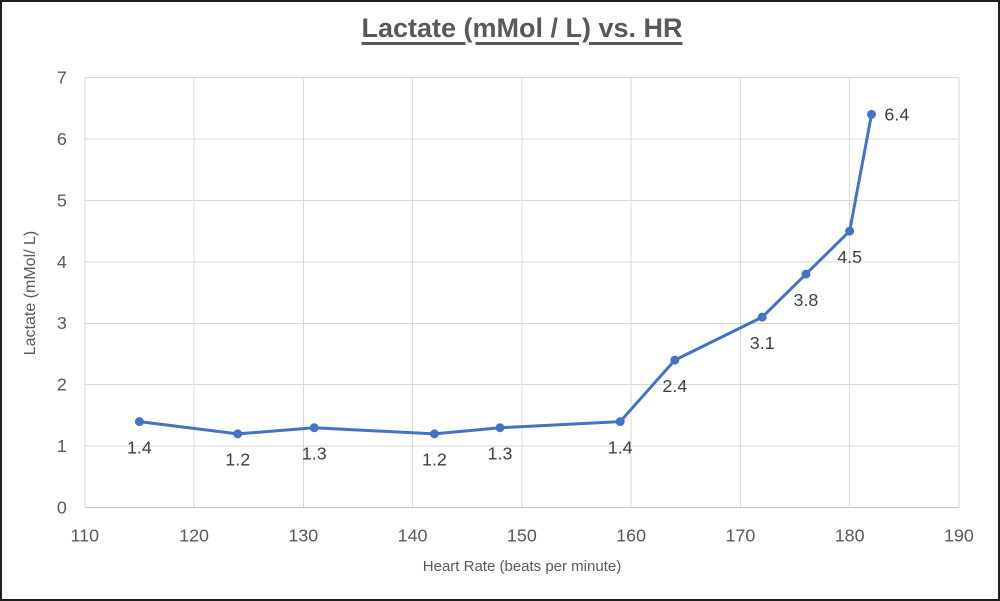 This screenshot has height=601, width=1000. I want to click on x-tick-label: 190, so click(959, 535).